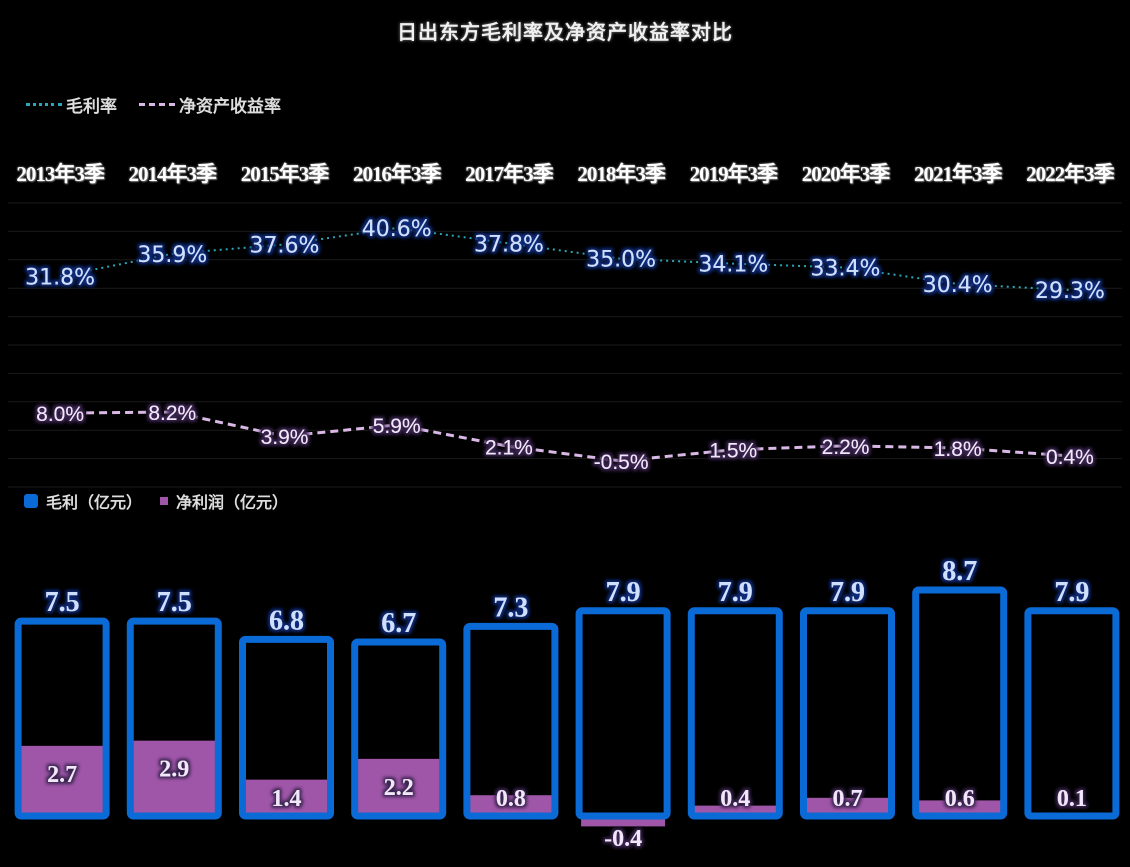  I want to click on data-label: 8.2%, so click(172, 413).